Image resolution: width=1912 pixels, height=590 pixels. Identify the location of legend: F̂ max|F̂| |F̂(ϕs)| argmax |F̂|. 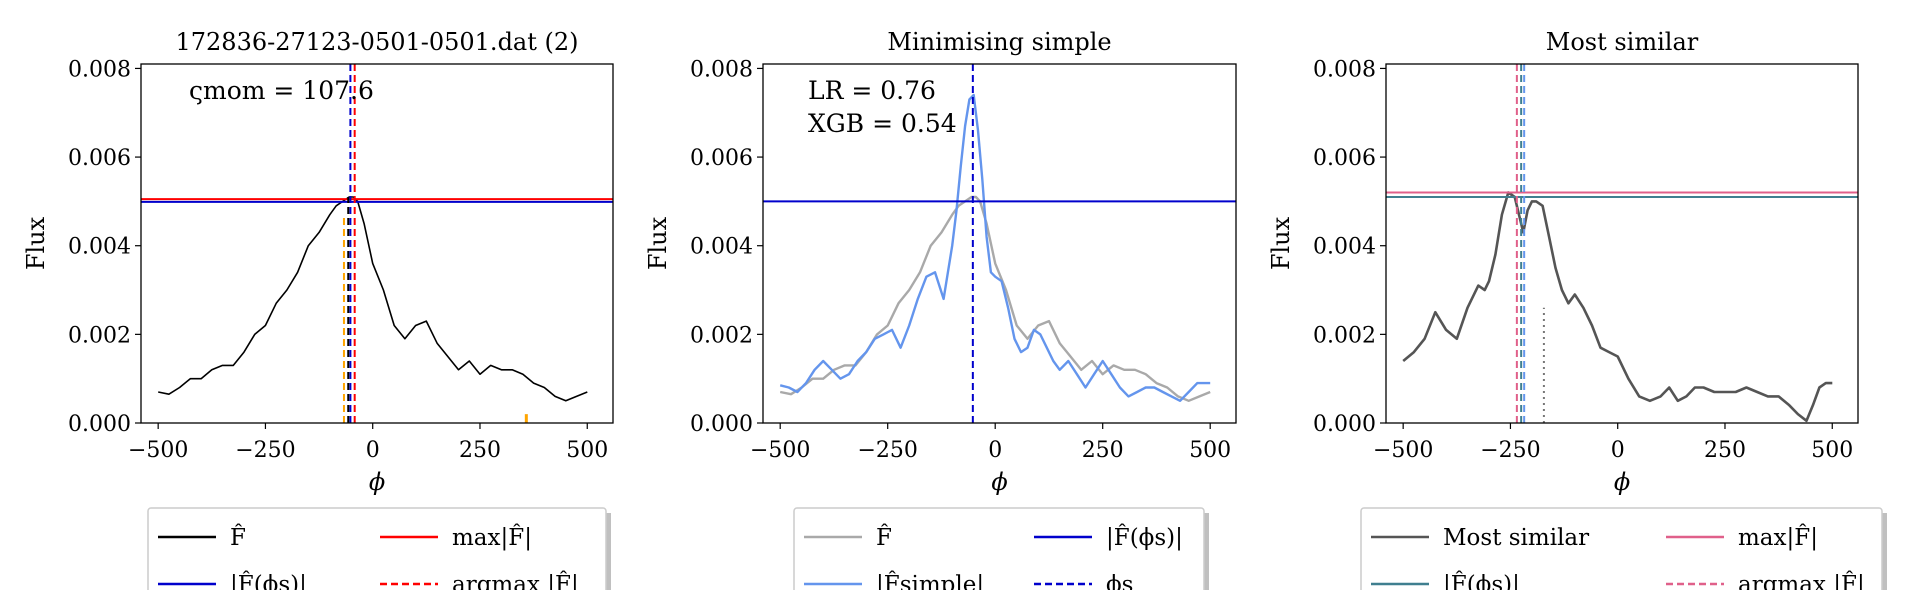
(379, 548).